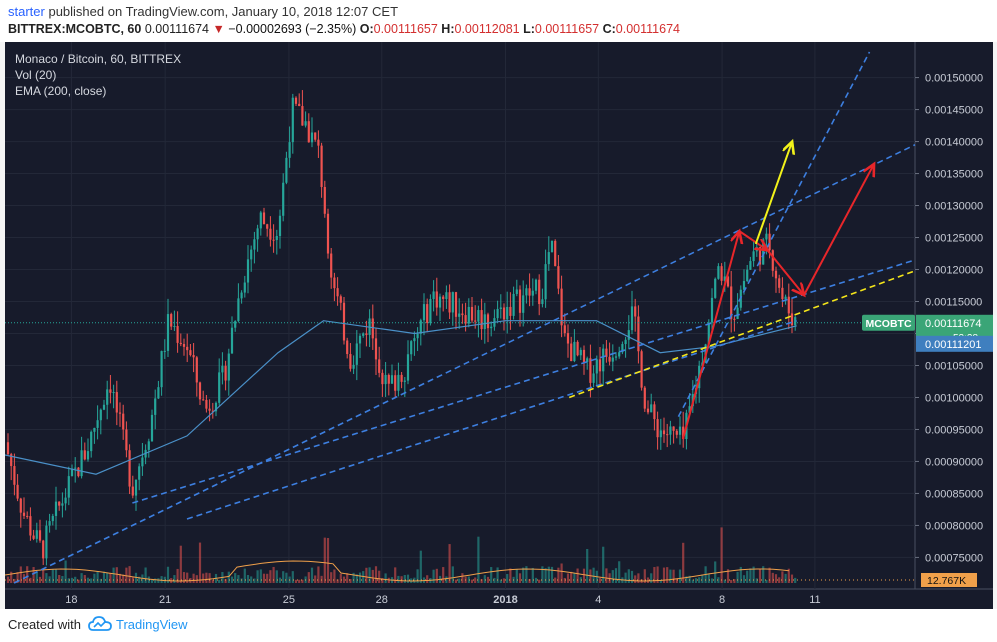 The height and width of the screenshot is (642, 997). What do you see at coordinates (138, 624) in the screenshot?
I see `tradingview-logo: TradingView` at bounding box center [138, 624].